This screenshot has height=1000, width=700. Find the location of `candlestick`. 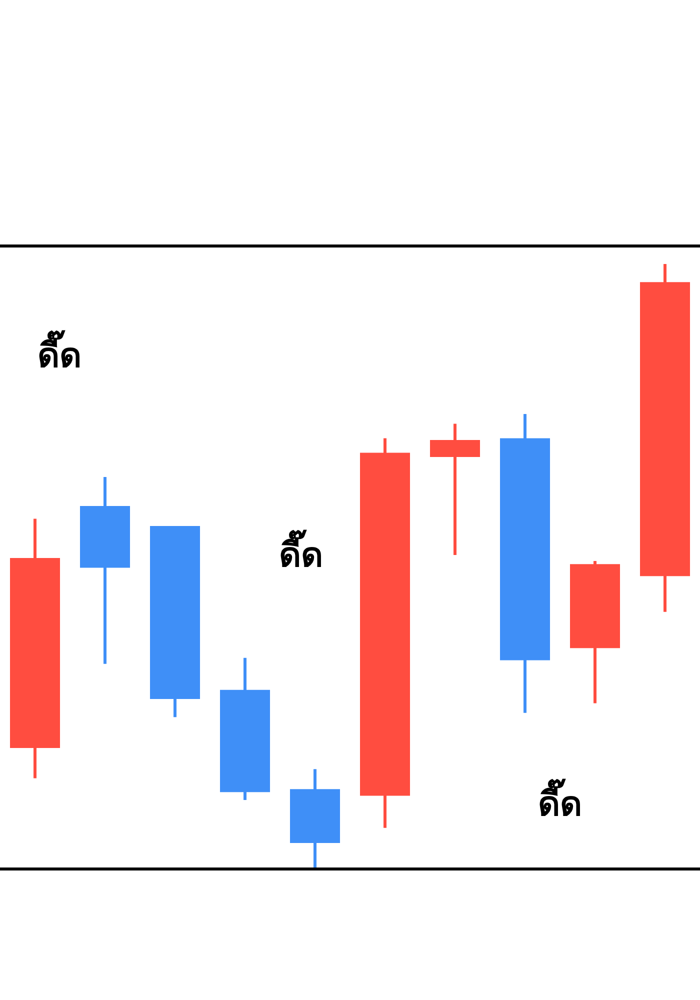

candlestick is located at coordinates (455, 490).